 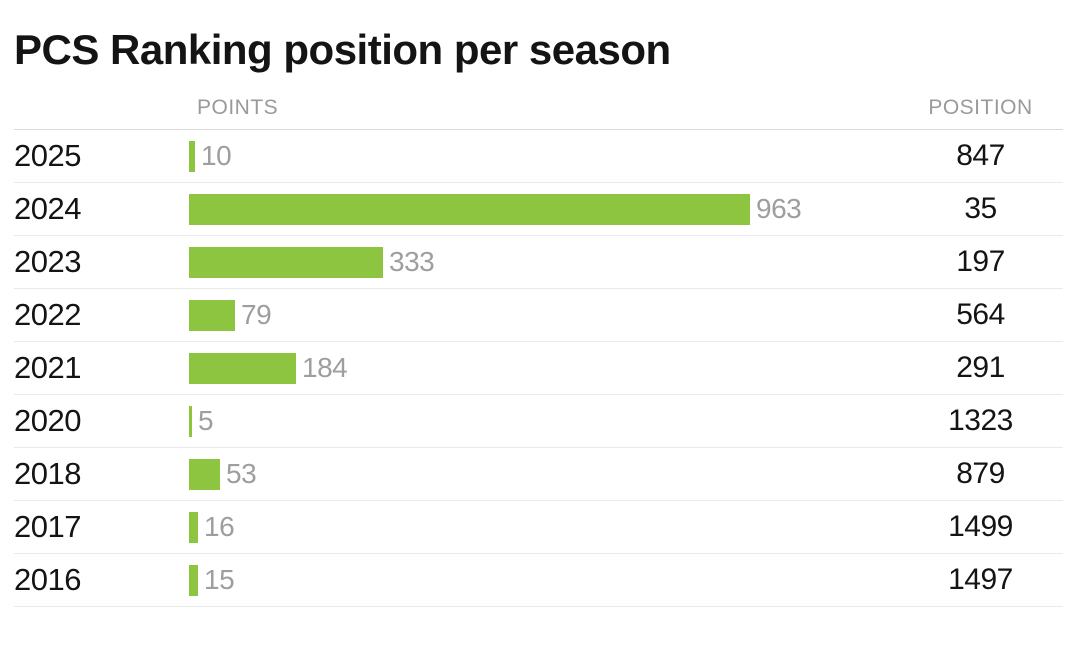 I want to click on season-year: 2016, so click(x=47, y=579).